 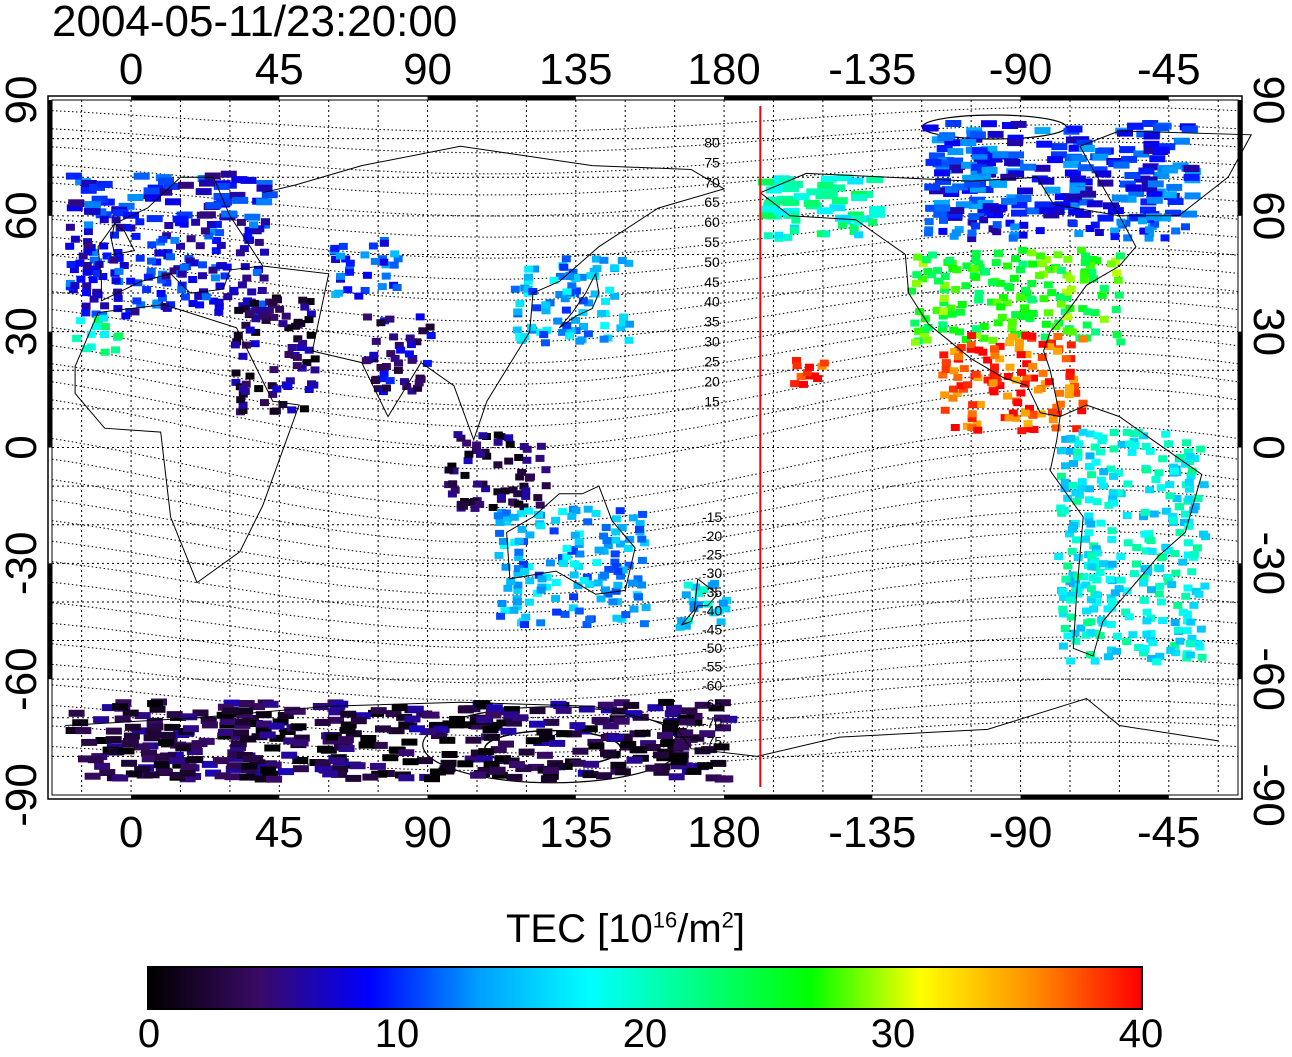 I want to click on mlat-label: 65, so click(x=712, y=202).